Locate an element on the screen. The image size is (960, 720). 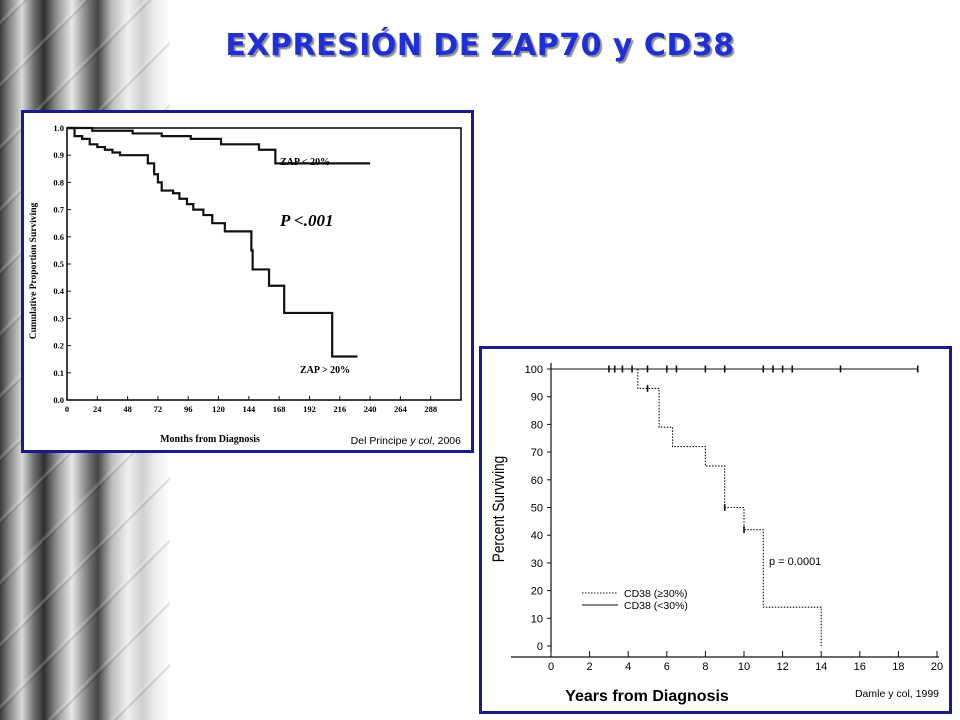
cd38-y-tick-label: 30 is located at coordinates (537, 564).